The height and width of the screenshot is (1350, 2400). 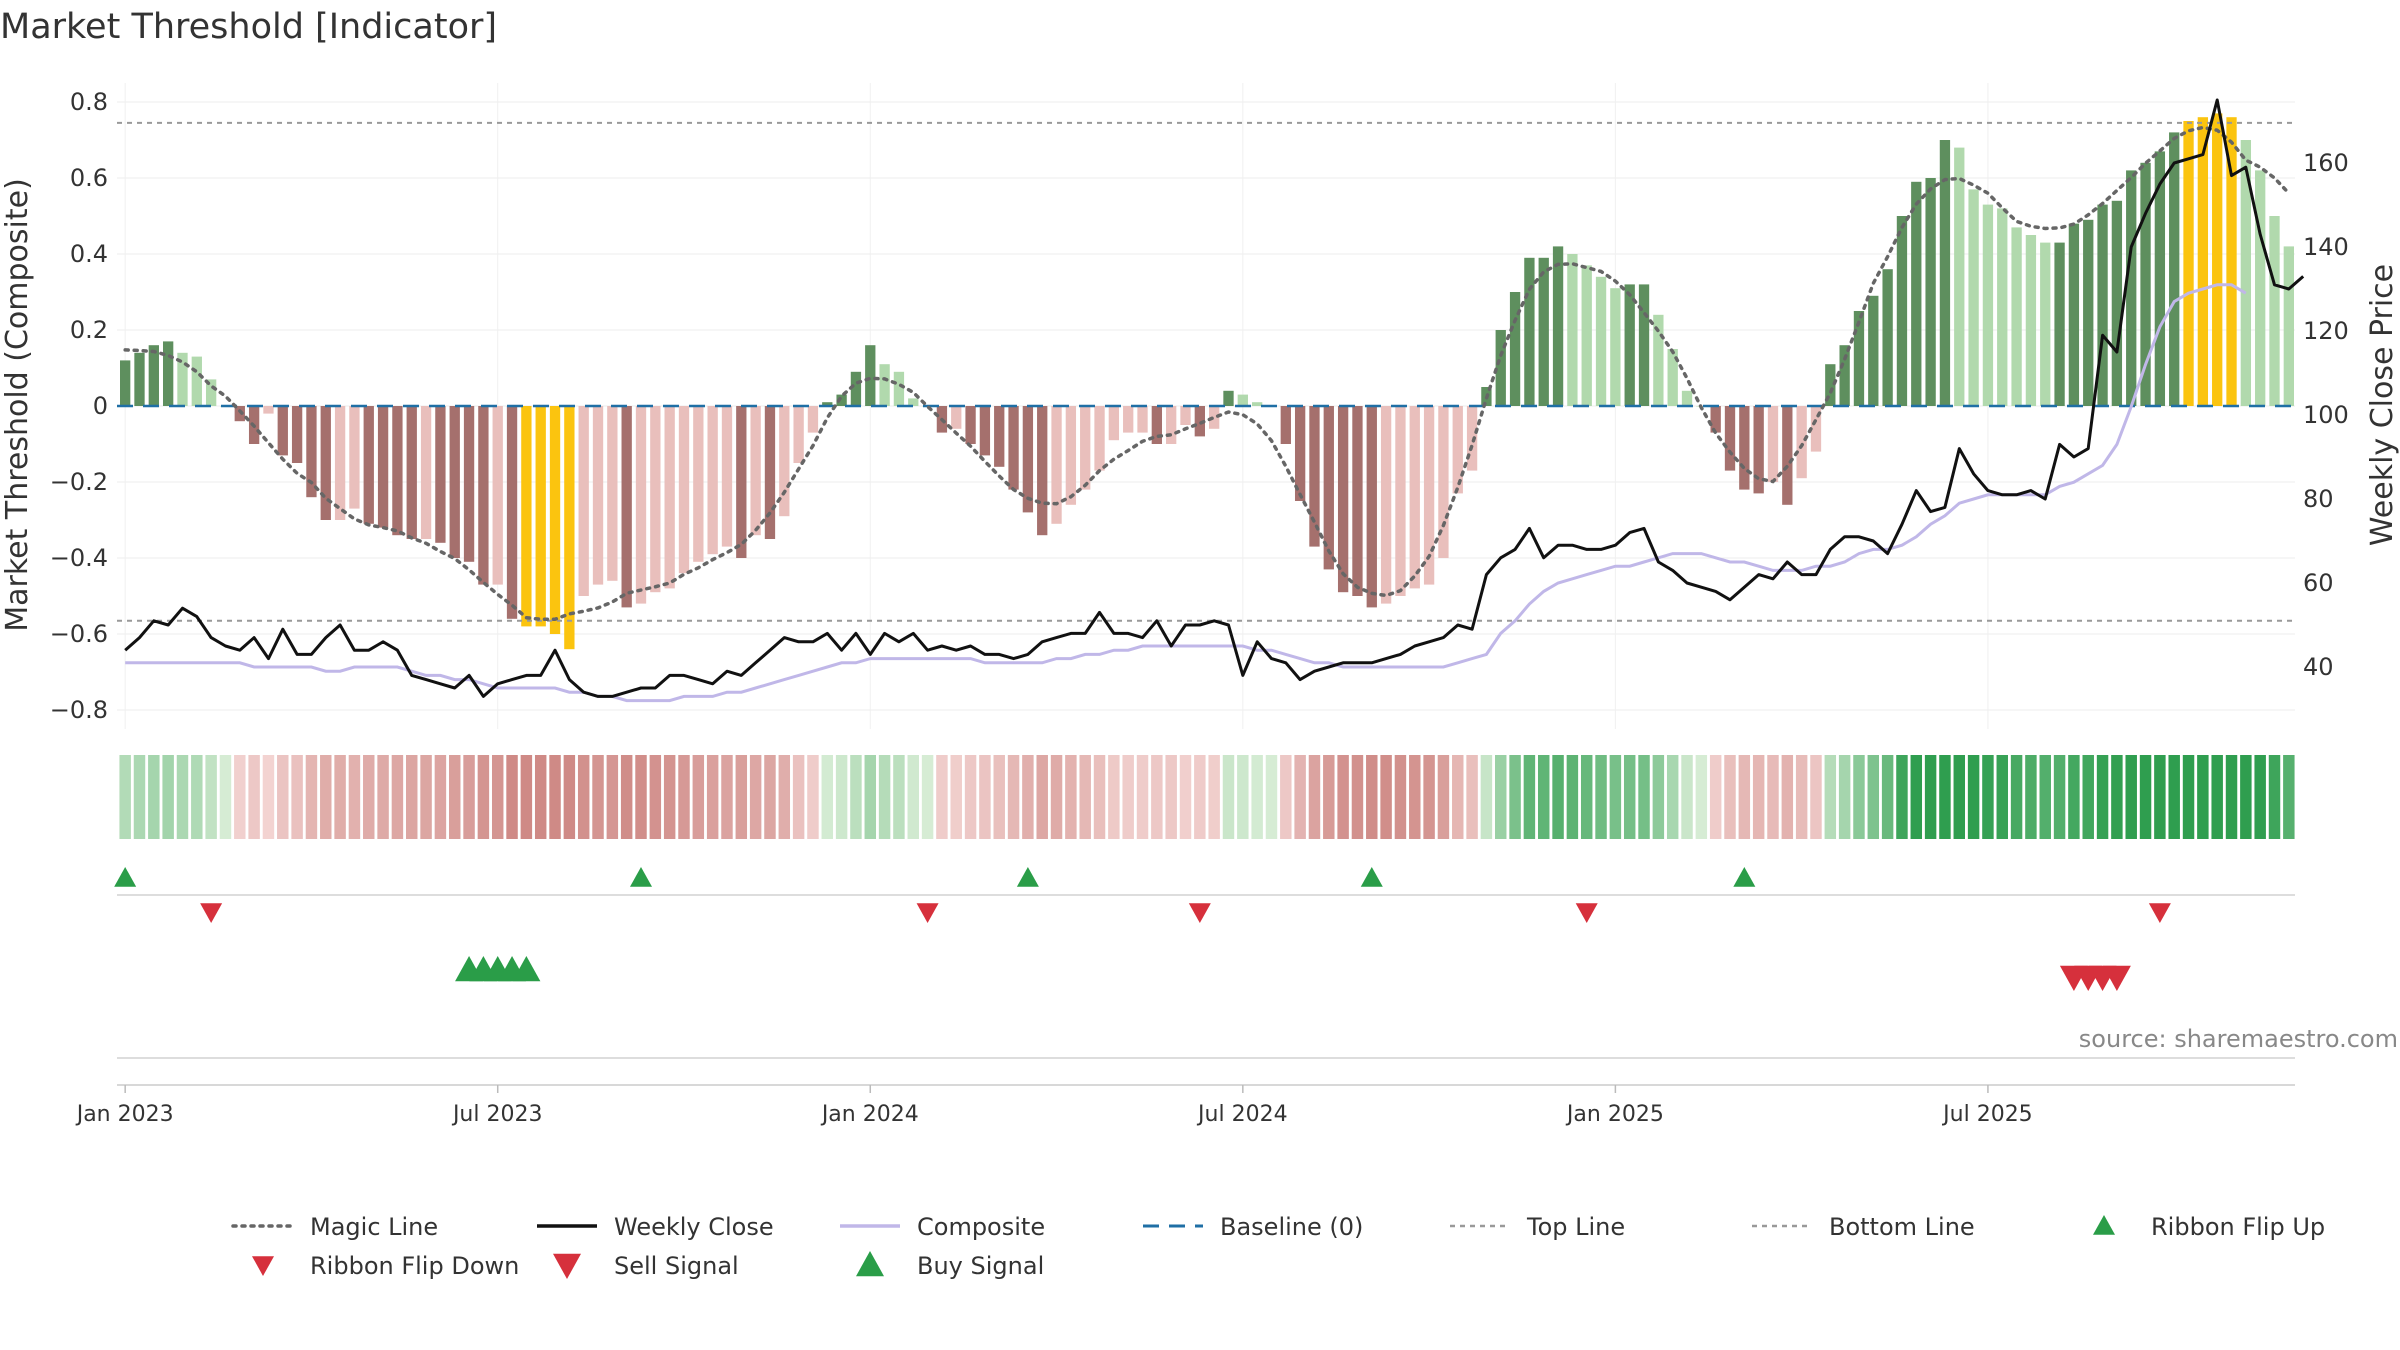 I want to click on legend-item: Ribbon Flip Up, so click(x=2209, y=1227).